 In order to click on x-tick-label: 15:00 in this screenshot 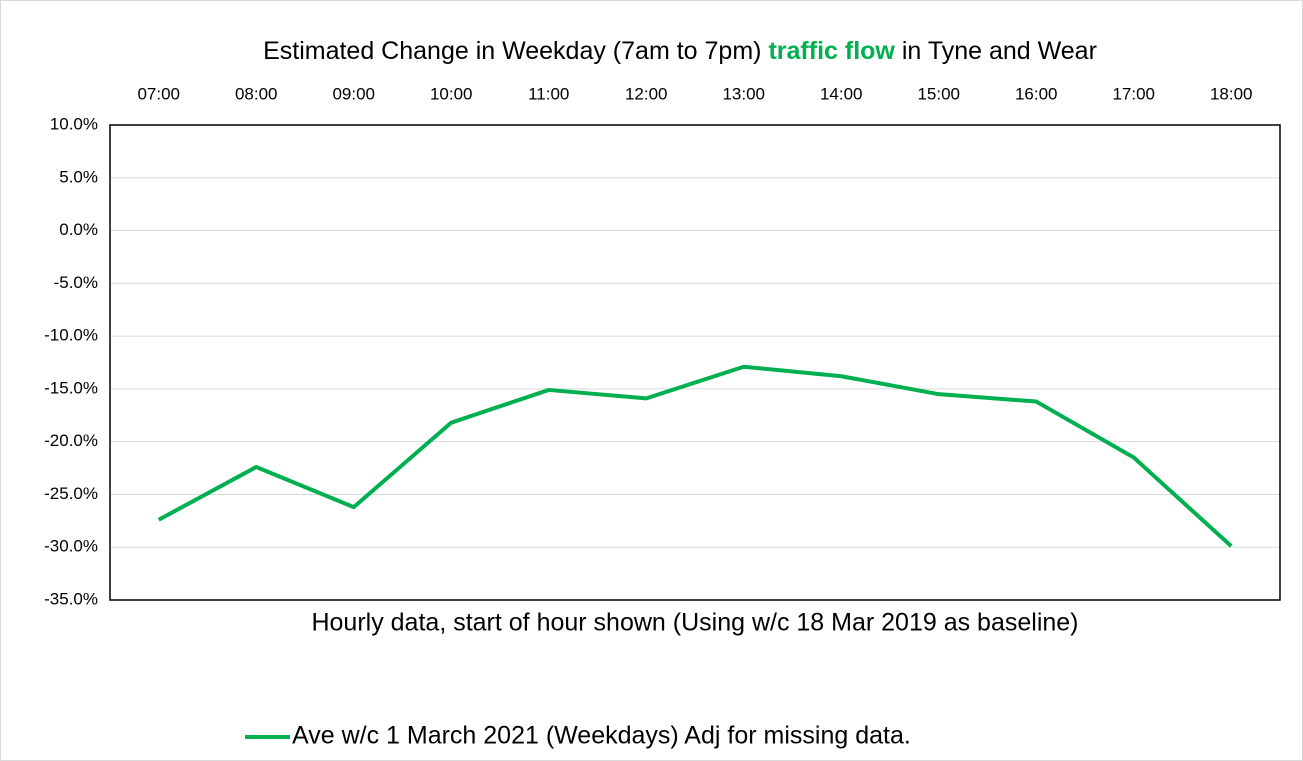, I will do `click(938, 93)`.